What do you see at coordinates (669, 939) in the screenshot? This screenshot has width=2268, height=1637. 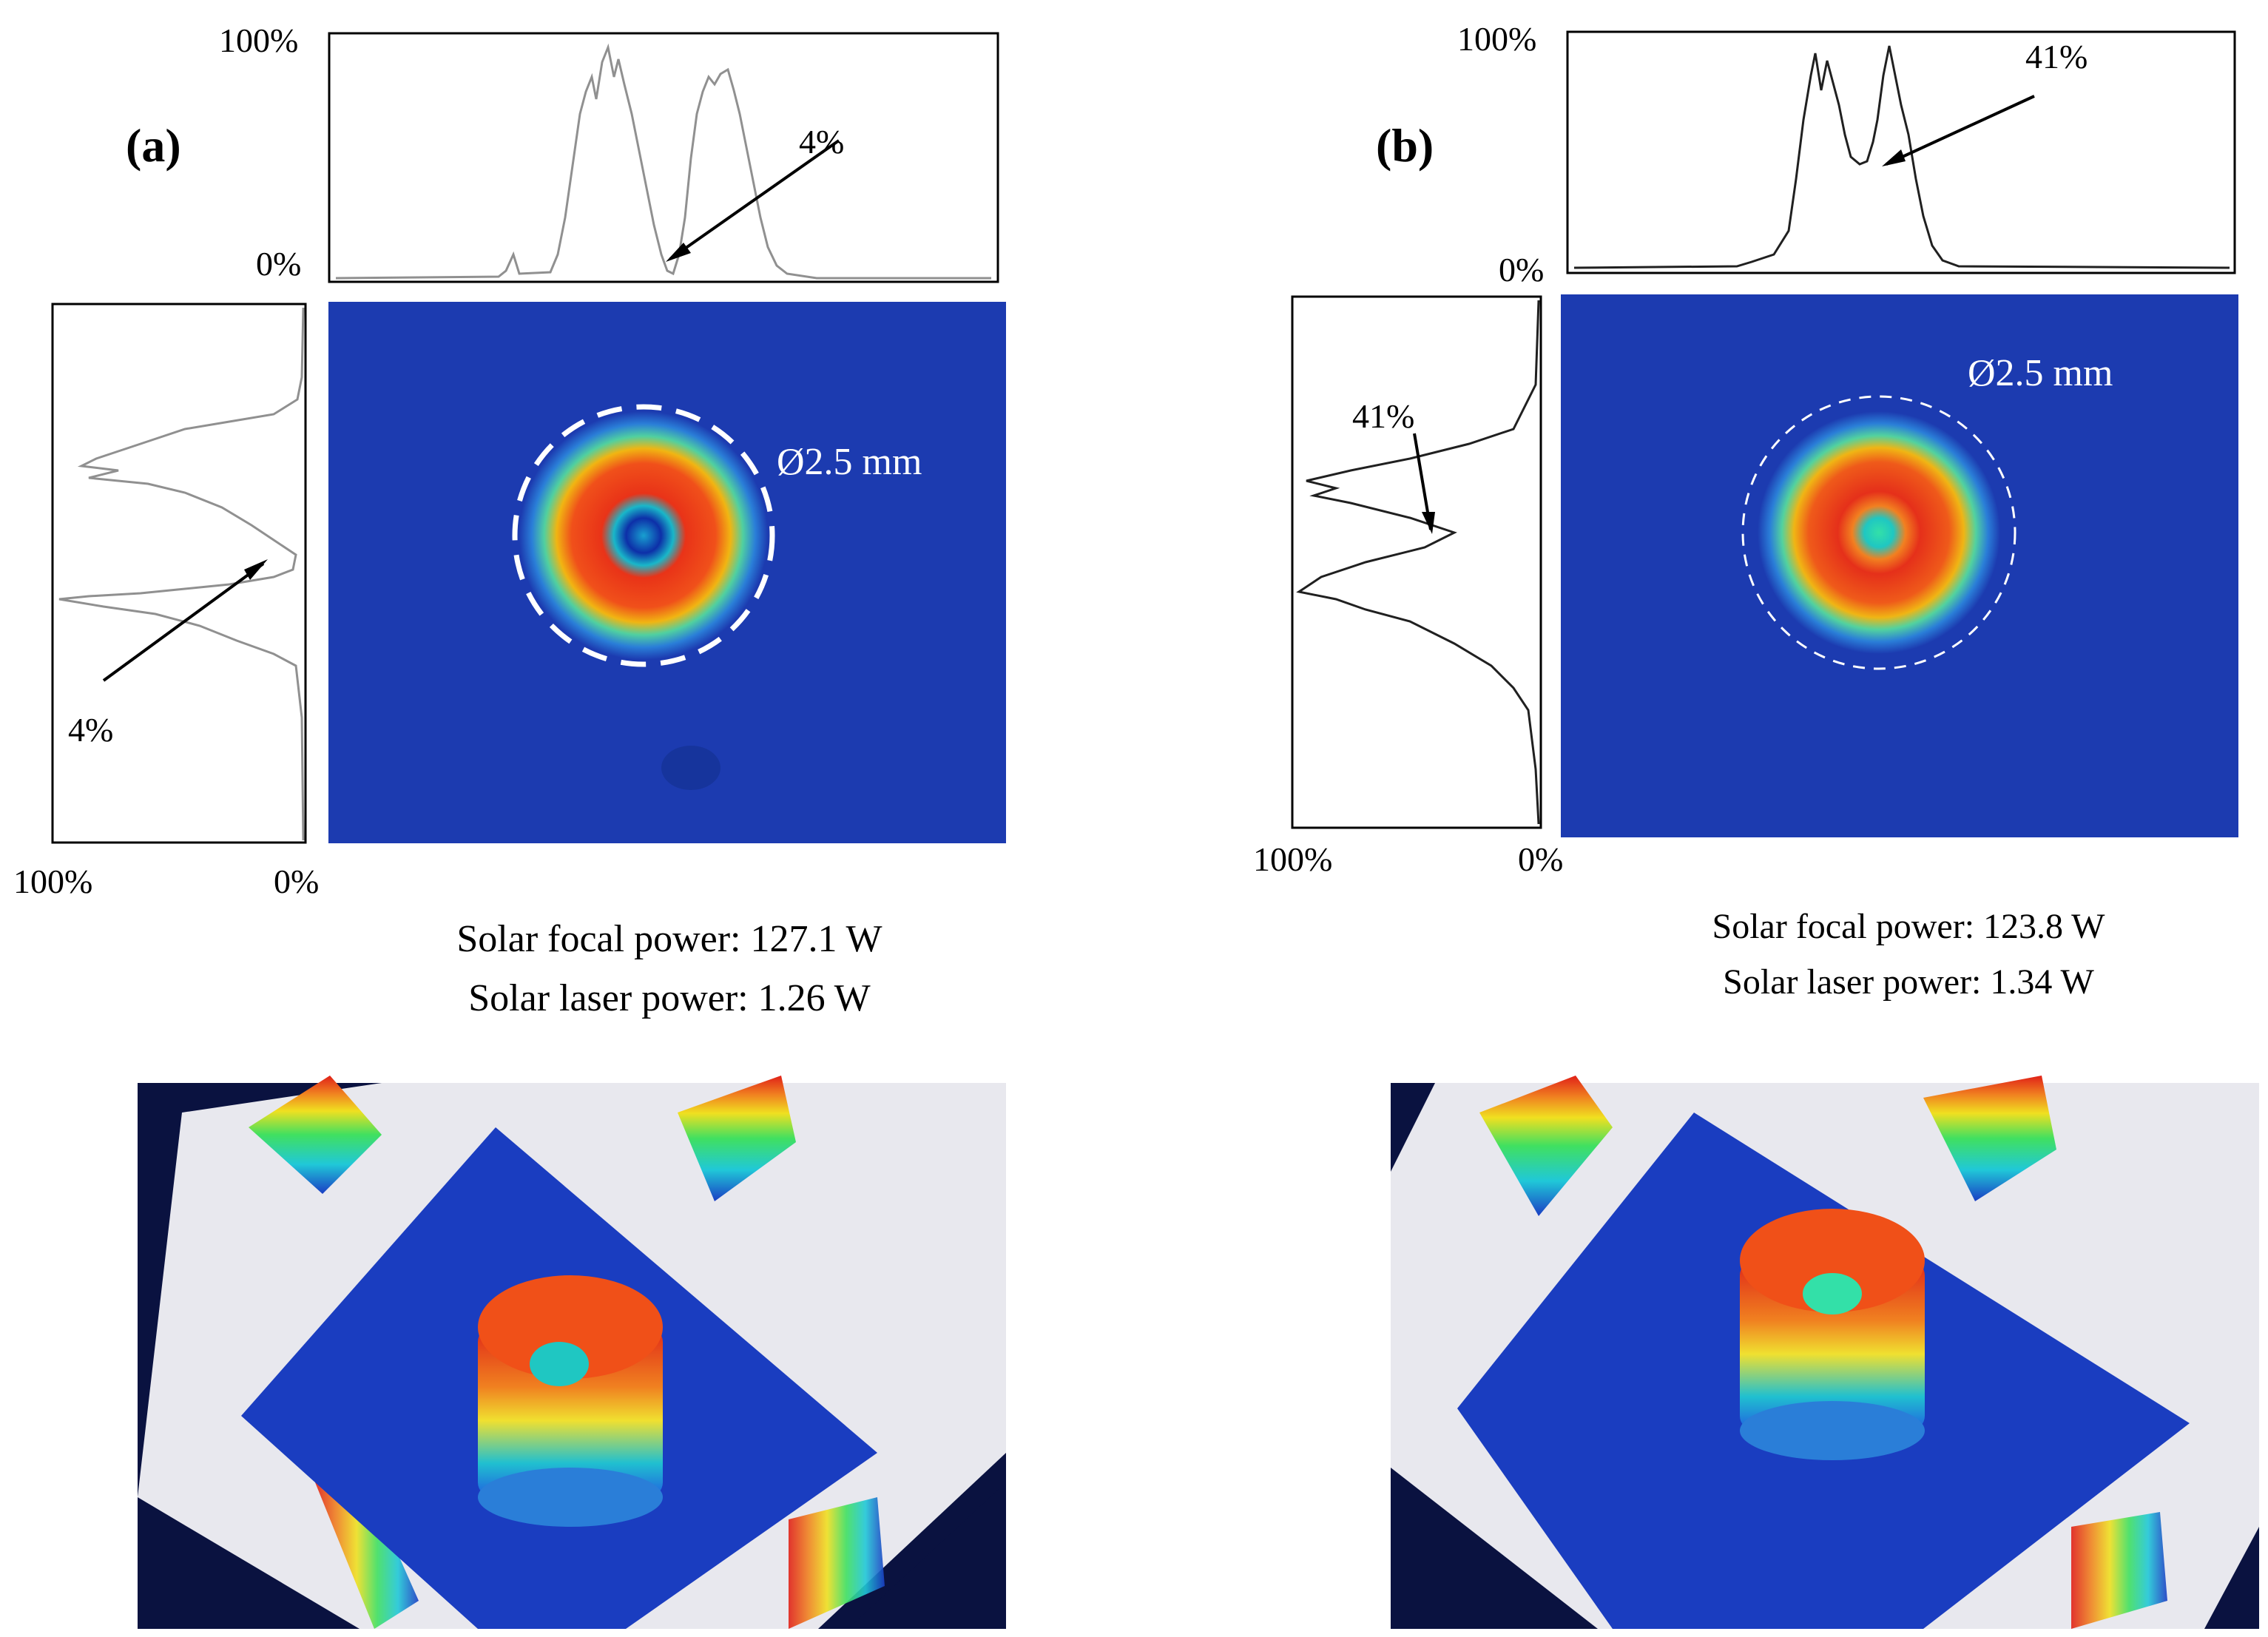 I see `focal-power-a: Solar focal power: 127.1 W` at bounding box center [669, 939].